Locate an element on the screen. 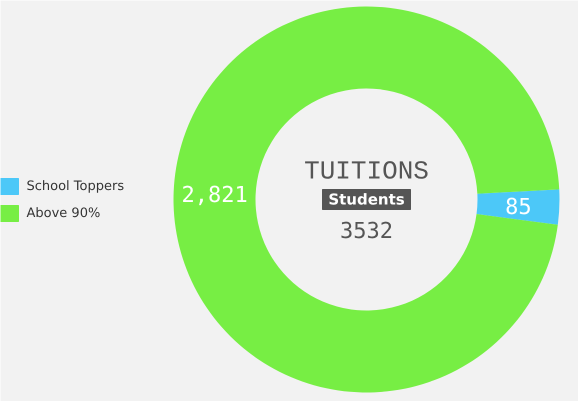  legend-label: Above 90% is located at coordinates (63, 213).